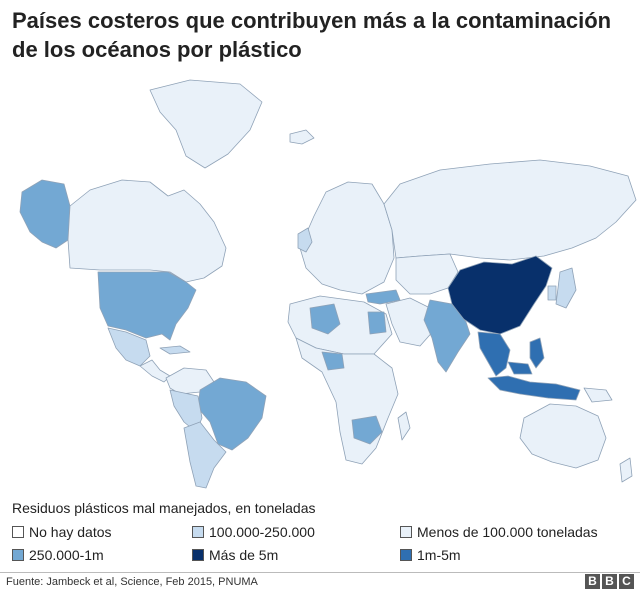 The image size is (640, 595). What do you see at coordinates (147, 231) in the screenshot?
I see `canada` at bounding box center [147, 231].